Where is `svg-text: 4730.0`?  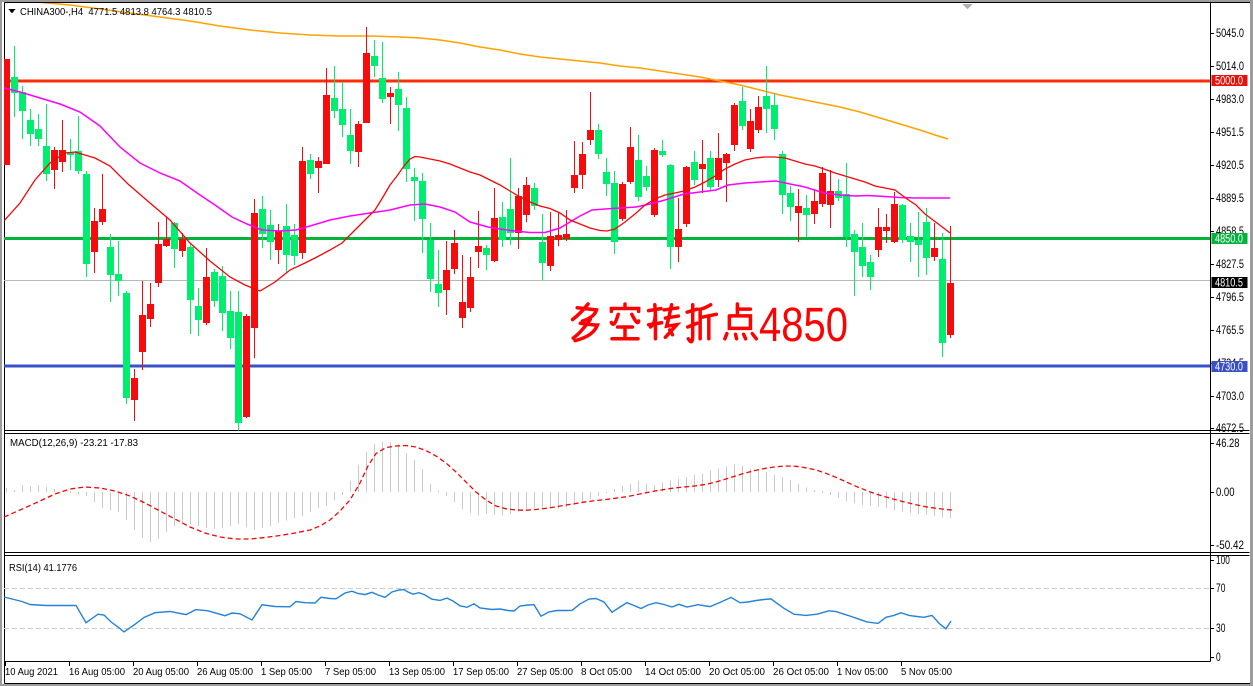 svg-text: 4730.0 is located at coordinates (1229, 367).